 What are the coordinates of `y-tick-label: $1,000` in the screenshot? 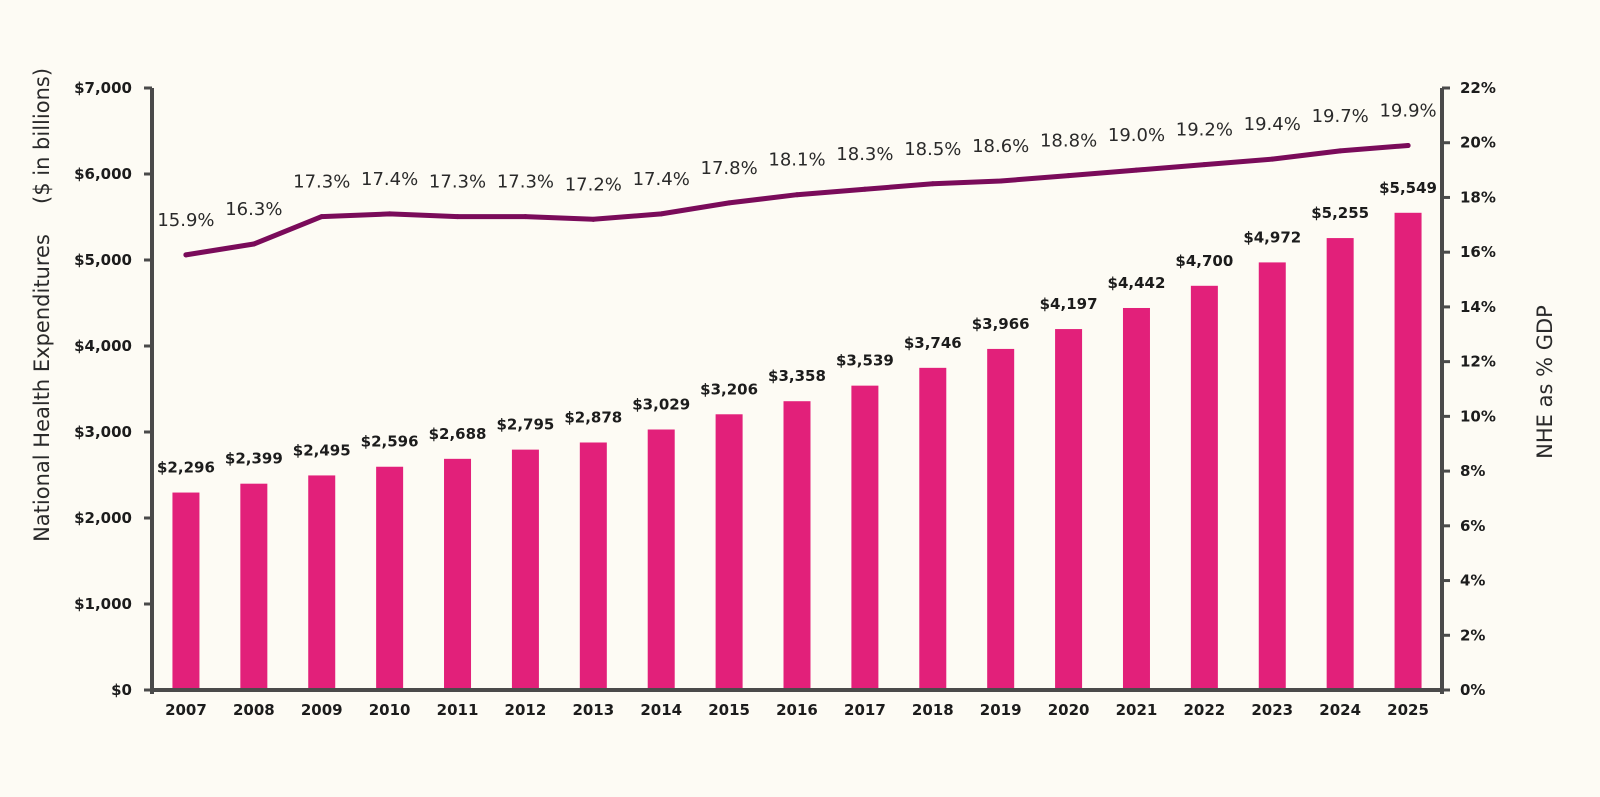 It's located at (103, 604).